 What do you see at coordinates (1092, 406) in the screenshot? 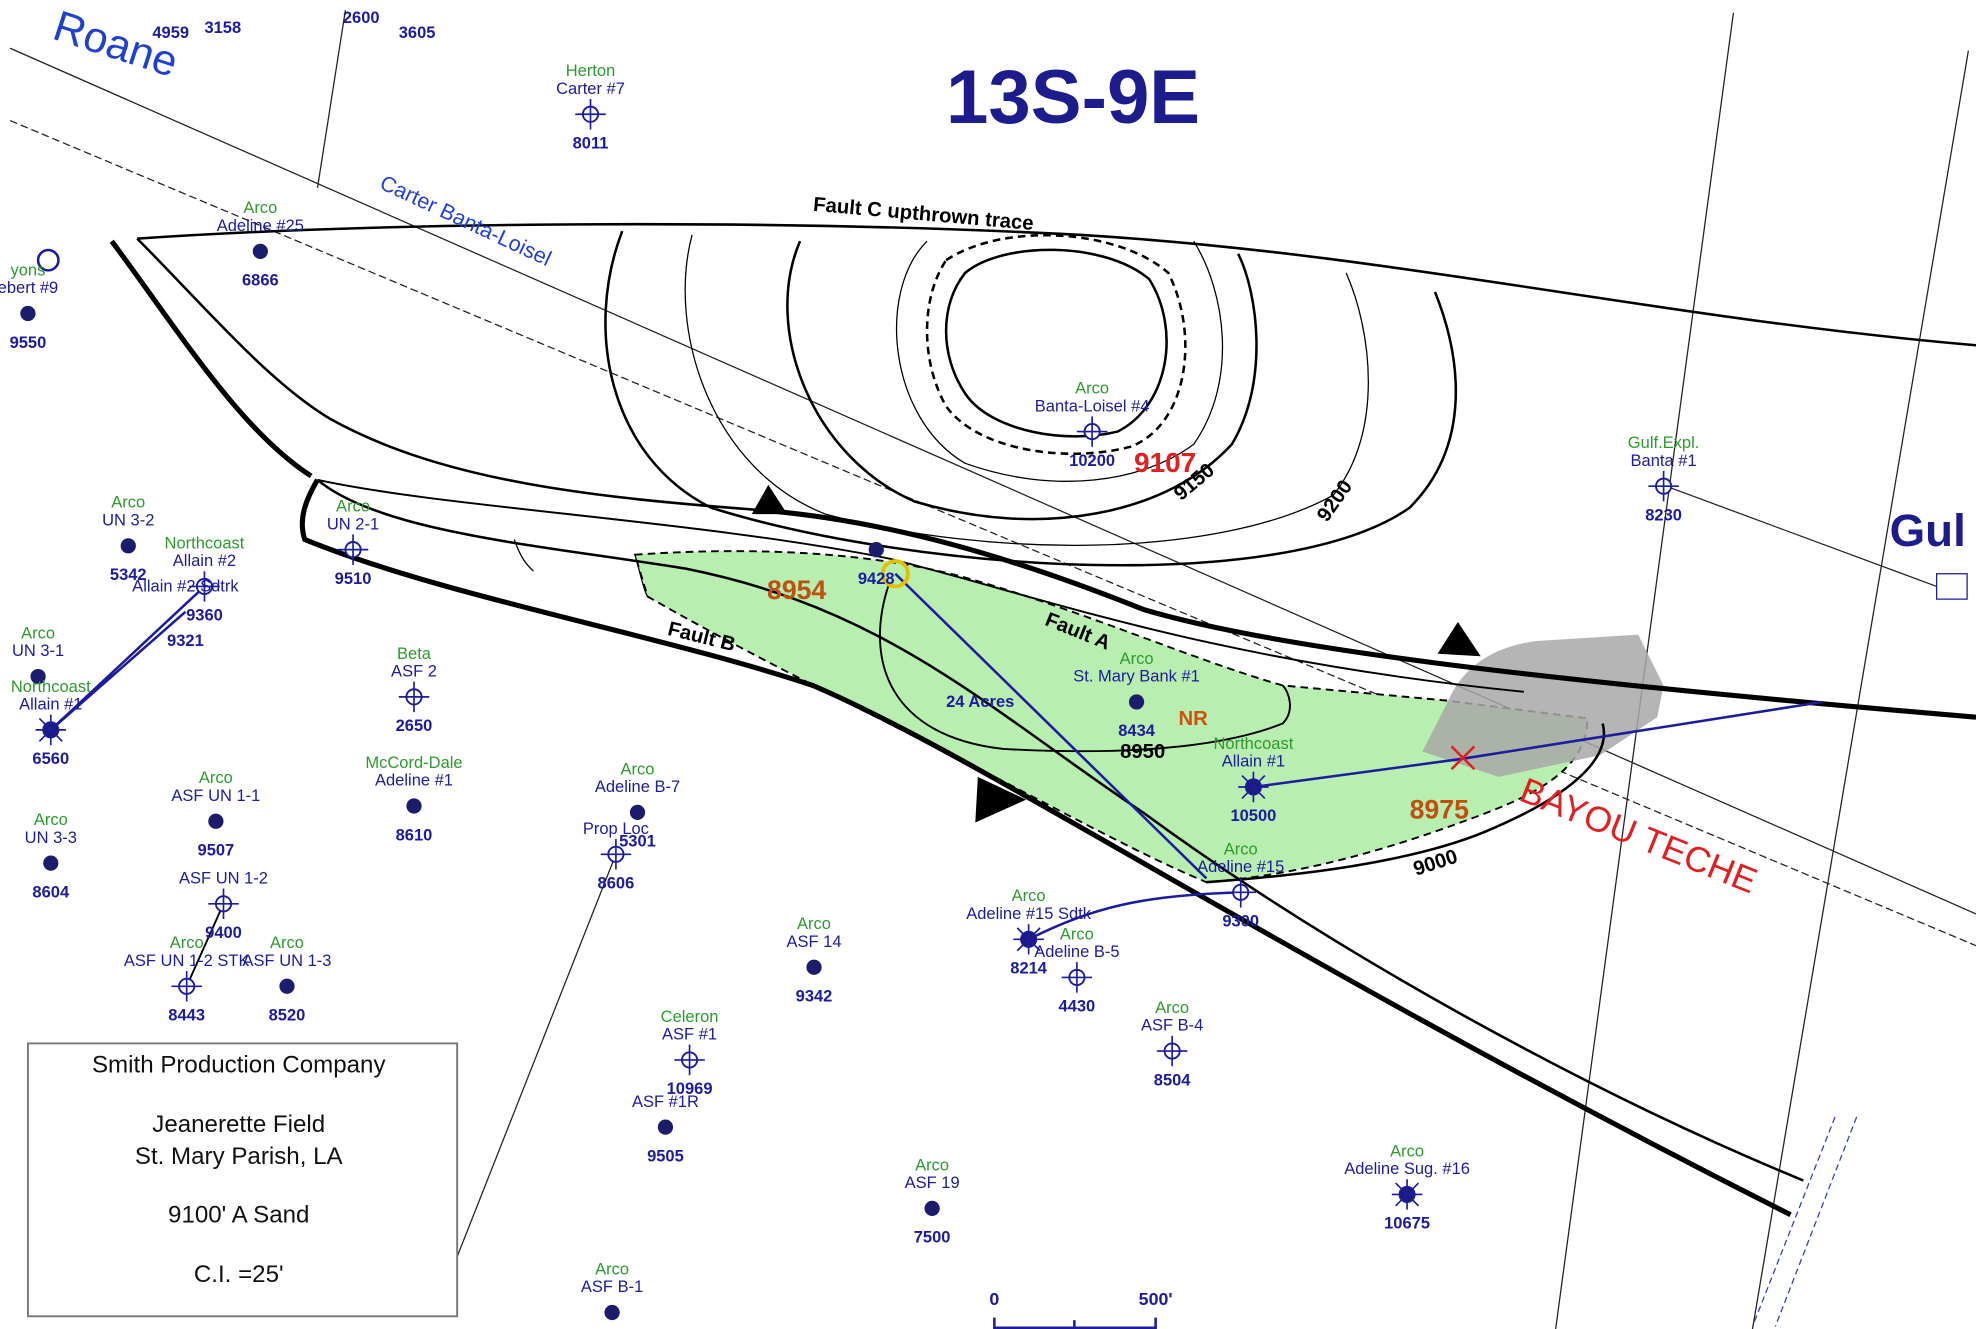
I see `well-name: Banta-Loisel #4` at bounding box center [1092, 406].